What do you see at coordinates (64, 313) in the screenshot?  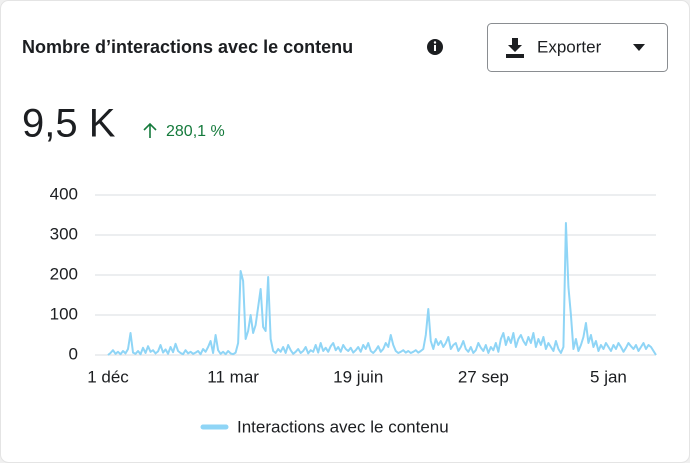 I see `y-tick-label: 100` at bounding box center [64, 313].